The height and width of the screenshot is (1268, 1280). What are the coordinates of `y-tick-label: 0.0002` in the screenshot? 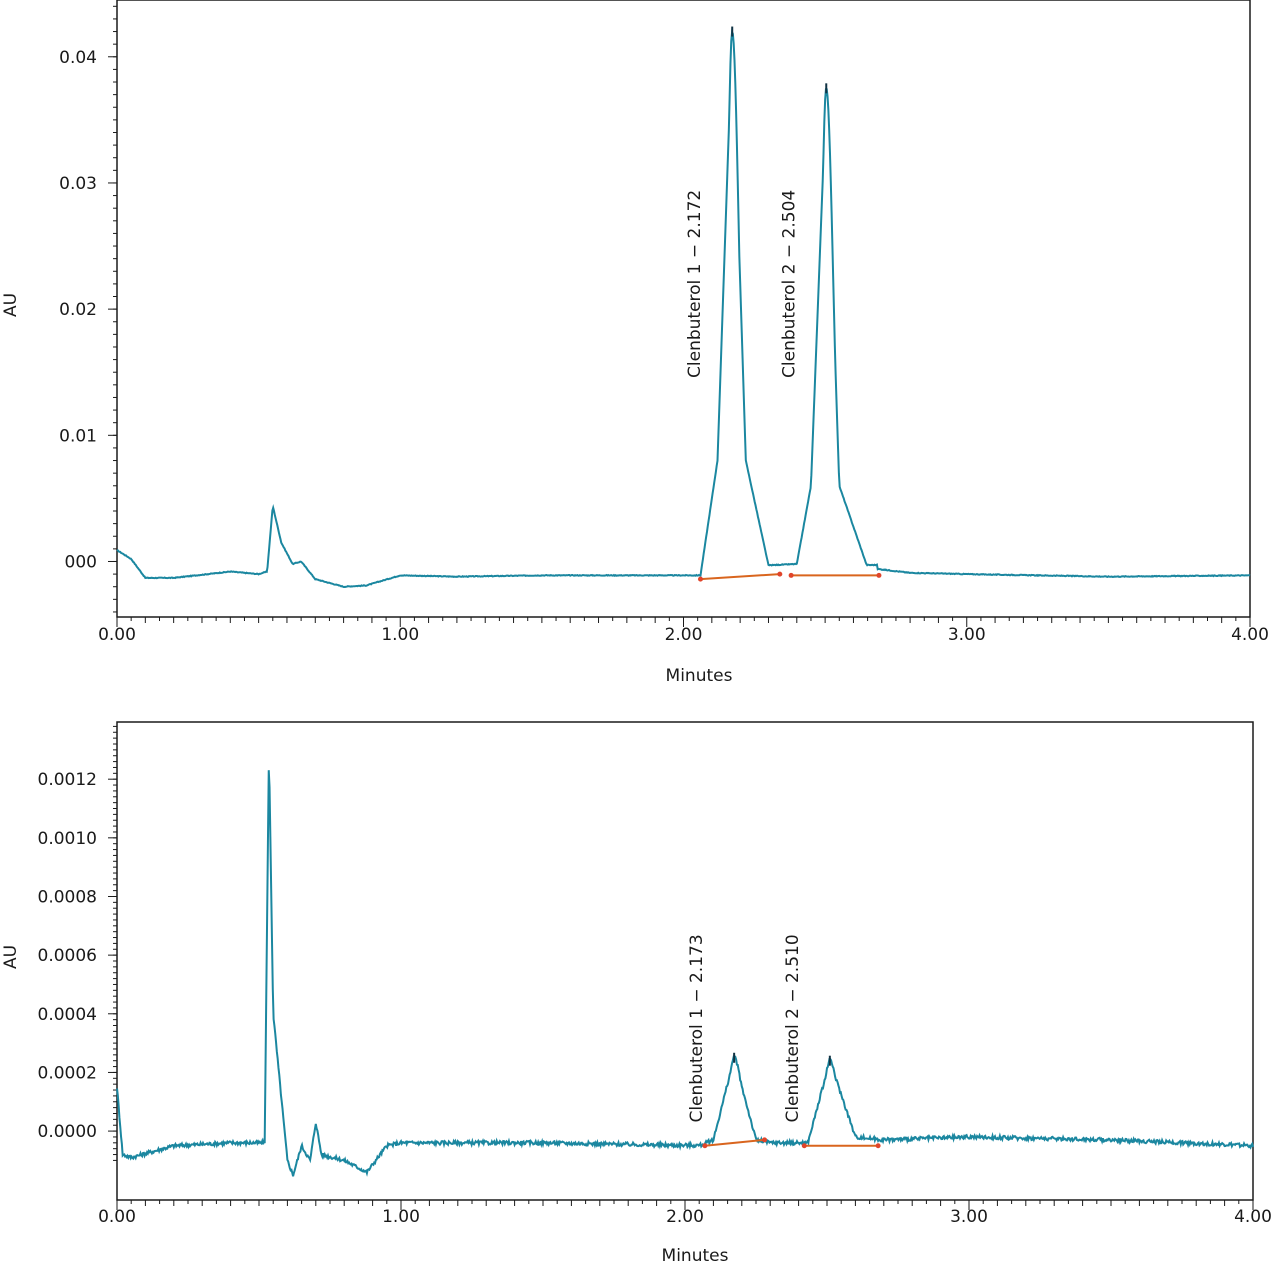 It's located at (67, 1073).